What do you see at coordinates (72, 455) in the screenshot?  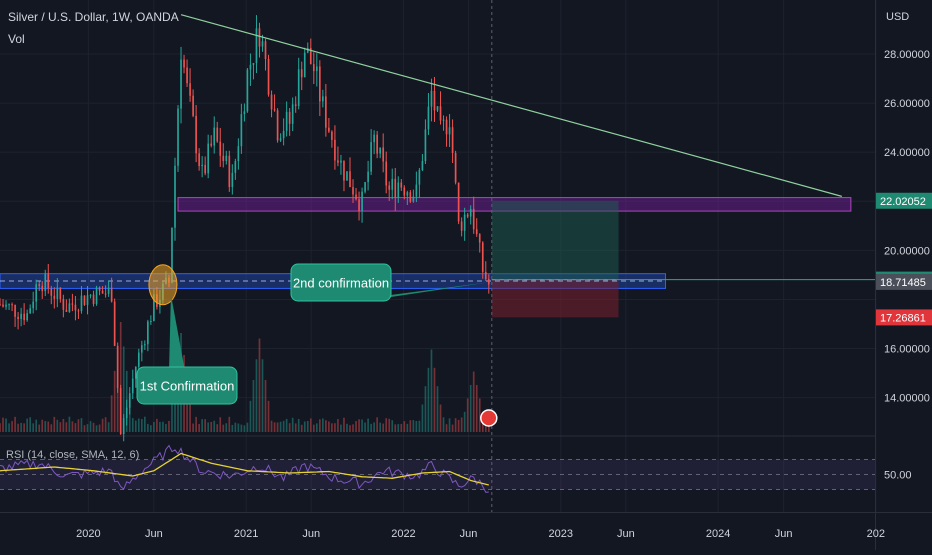 I see `rsi-label: RSI (14, close, SMA, 12, 6)` at bounding box center [72, 455].